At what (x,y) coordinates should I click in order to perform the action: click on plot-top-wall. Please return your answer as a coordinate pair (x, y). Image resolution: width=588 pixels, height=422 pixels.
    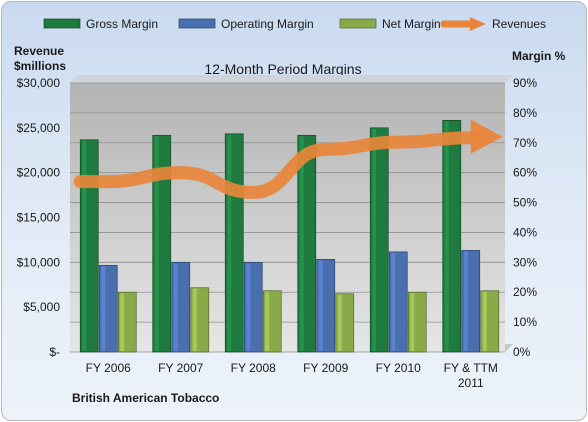
    Looking at the image, I should click on (291, 79).